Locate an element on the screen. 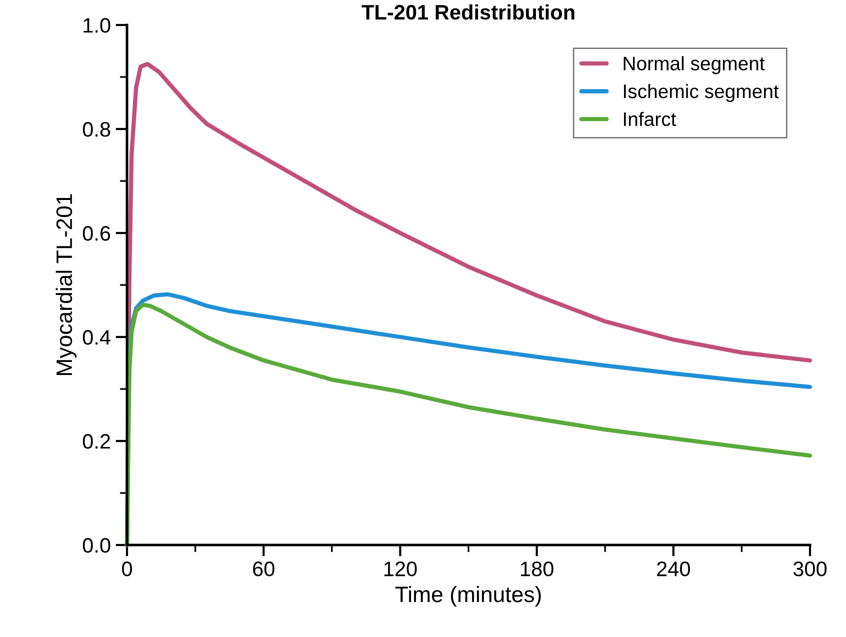 The width and height of the screenshot is (846, 637). legend-label: Normal segment is located at coordinates (694, 65).